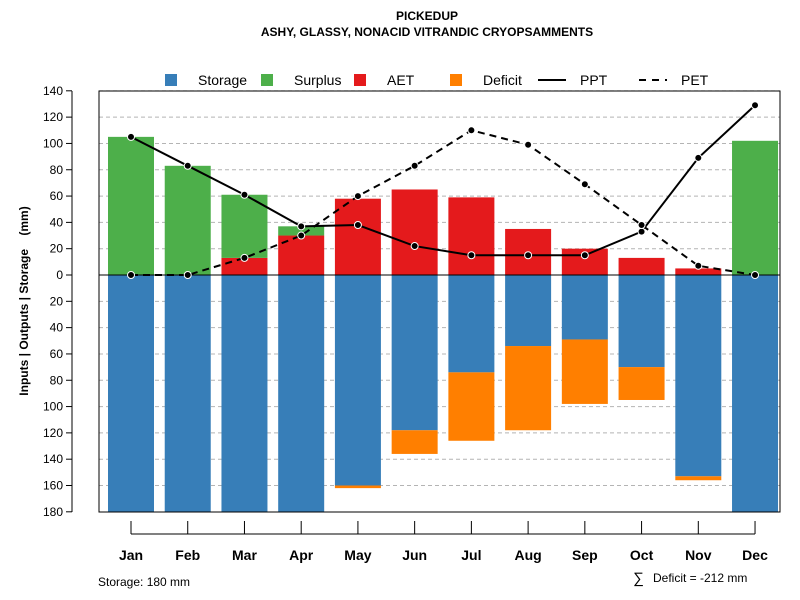 This screenshot has width=800, height=600. Describe the element at coordinates (755, 207) in the screenshot. I see `bar-surplus-dec` at that location.